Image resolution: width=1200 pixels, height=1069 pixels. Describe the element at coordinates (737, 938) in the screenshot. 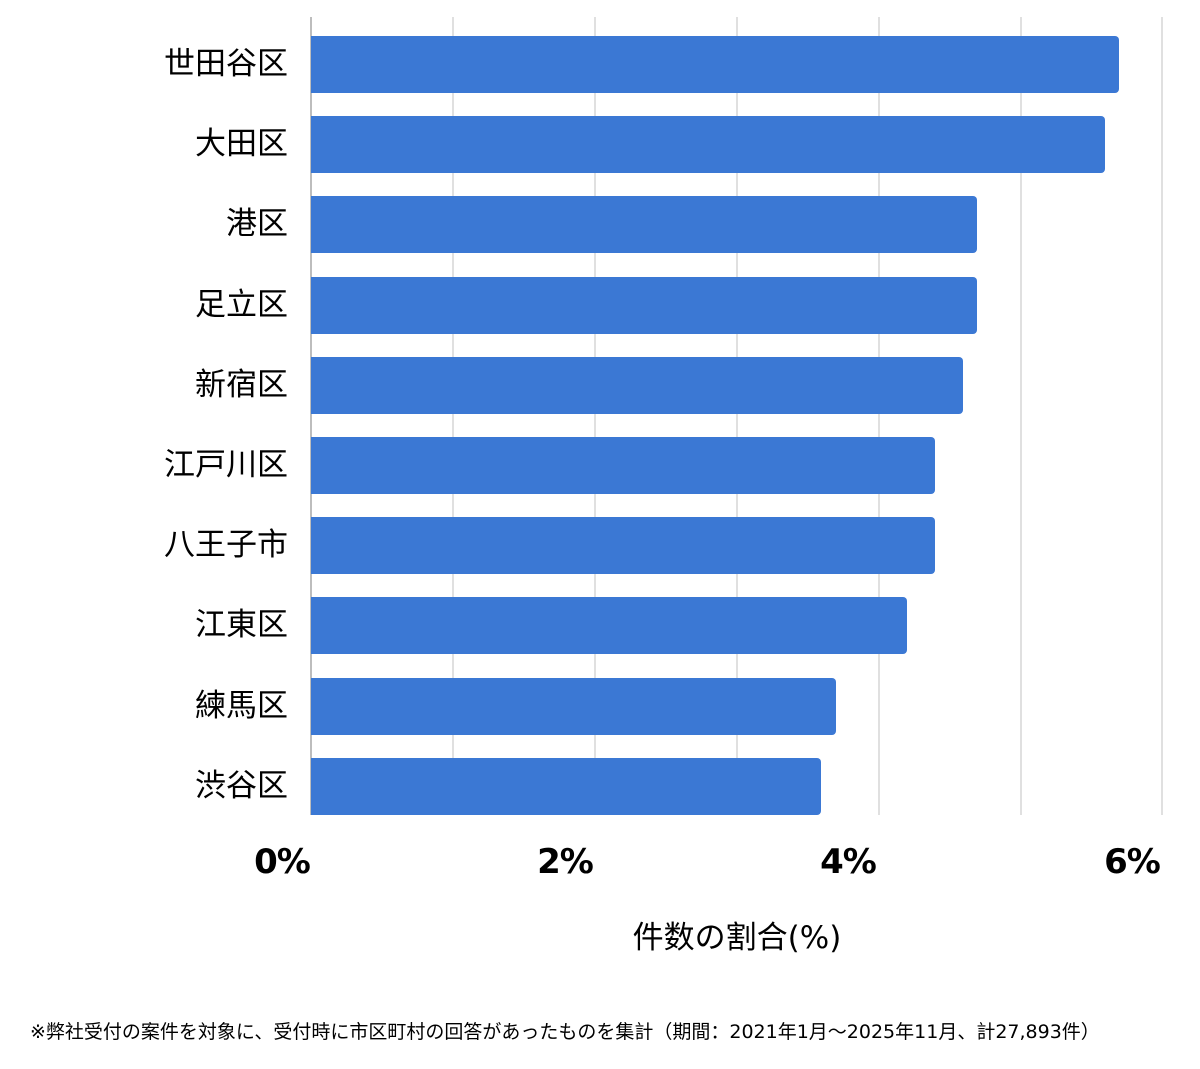

I see `x-axis-title: 件数の割合(%)` at that location.